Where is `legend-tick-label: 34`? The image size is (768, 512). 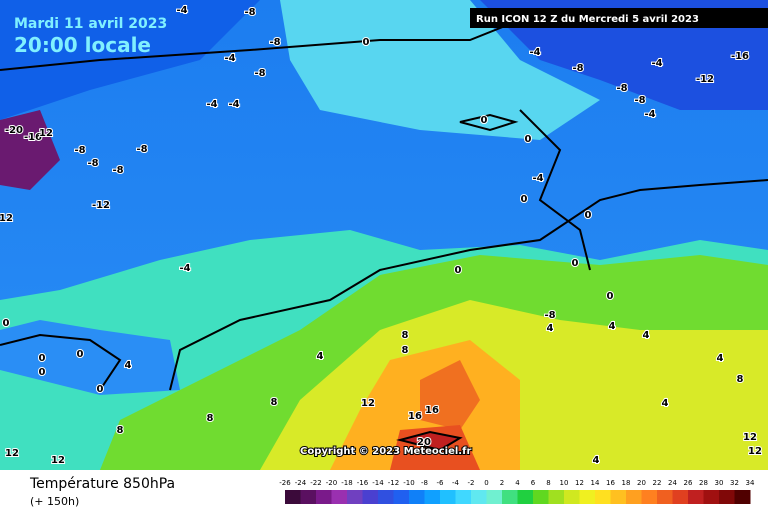
legend-tick-label: 34 is located at coordinates (750, 483).